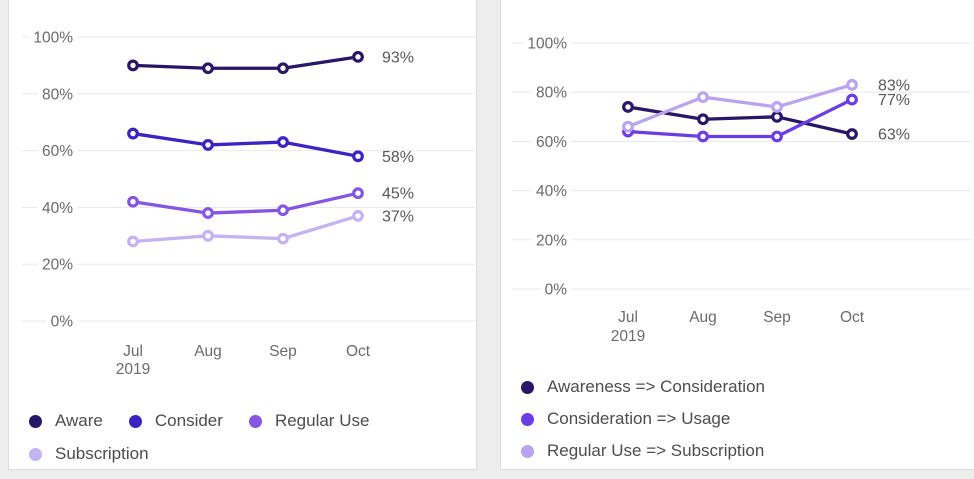 Image resolution: width=974 pixels, height=479 pixels. Describe the element at coordinates (894, 85) in the screenshot. I see `series-end-value-label: 83%` at that location.